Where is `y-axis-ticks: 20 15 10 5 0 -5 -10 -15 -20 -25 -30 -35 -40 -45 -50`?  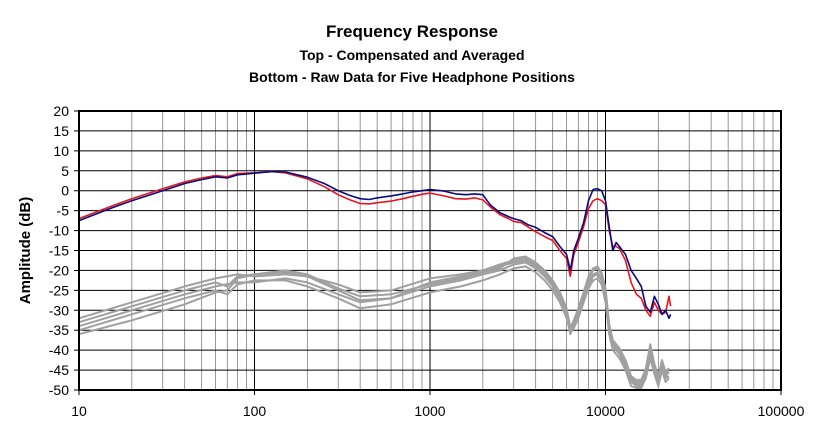 y-axis-ticks: 20 15 10 5 0 -5 -10 -15 -20 -25 -30 -35 -40 -45 -50 is located at coordinates (64, 250).